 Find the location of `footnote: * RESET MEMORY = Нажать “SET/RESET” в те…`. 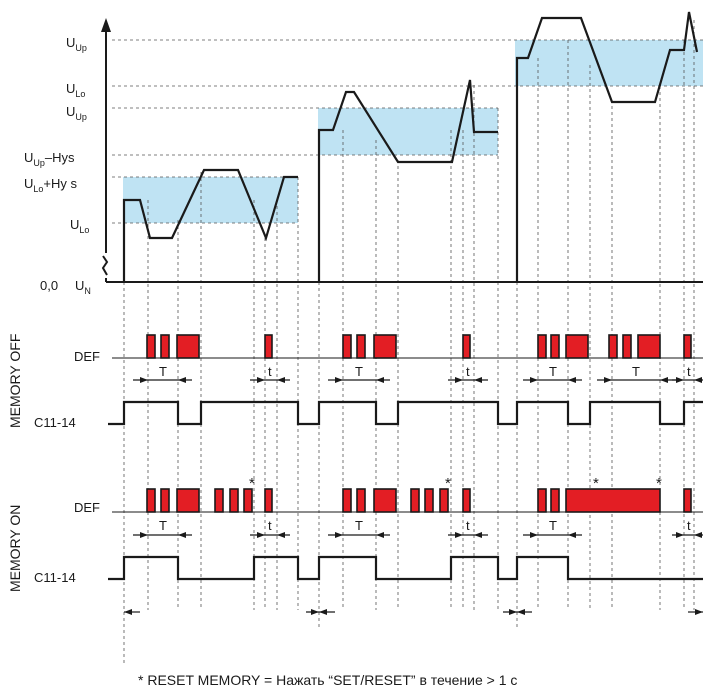

footnote: * RESET MEMORY = Нажать “SET/RESET” в те… is located at coordinates (327, 680).